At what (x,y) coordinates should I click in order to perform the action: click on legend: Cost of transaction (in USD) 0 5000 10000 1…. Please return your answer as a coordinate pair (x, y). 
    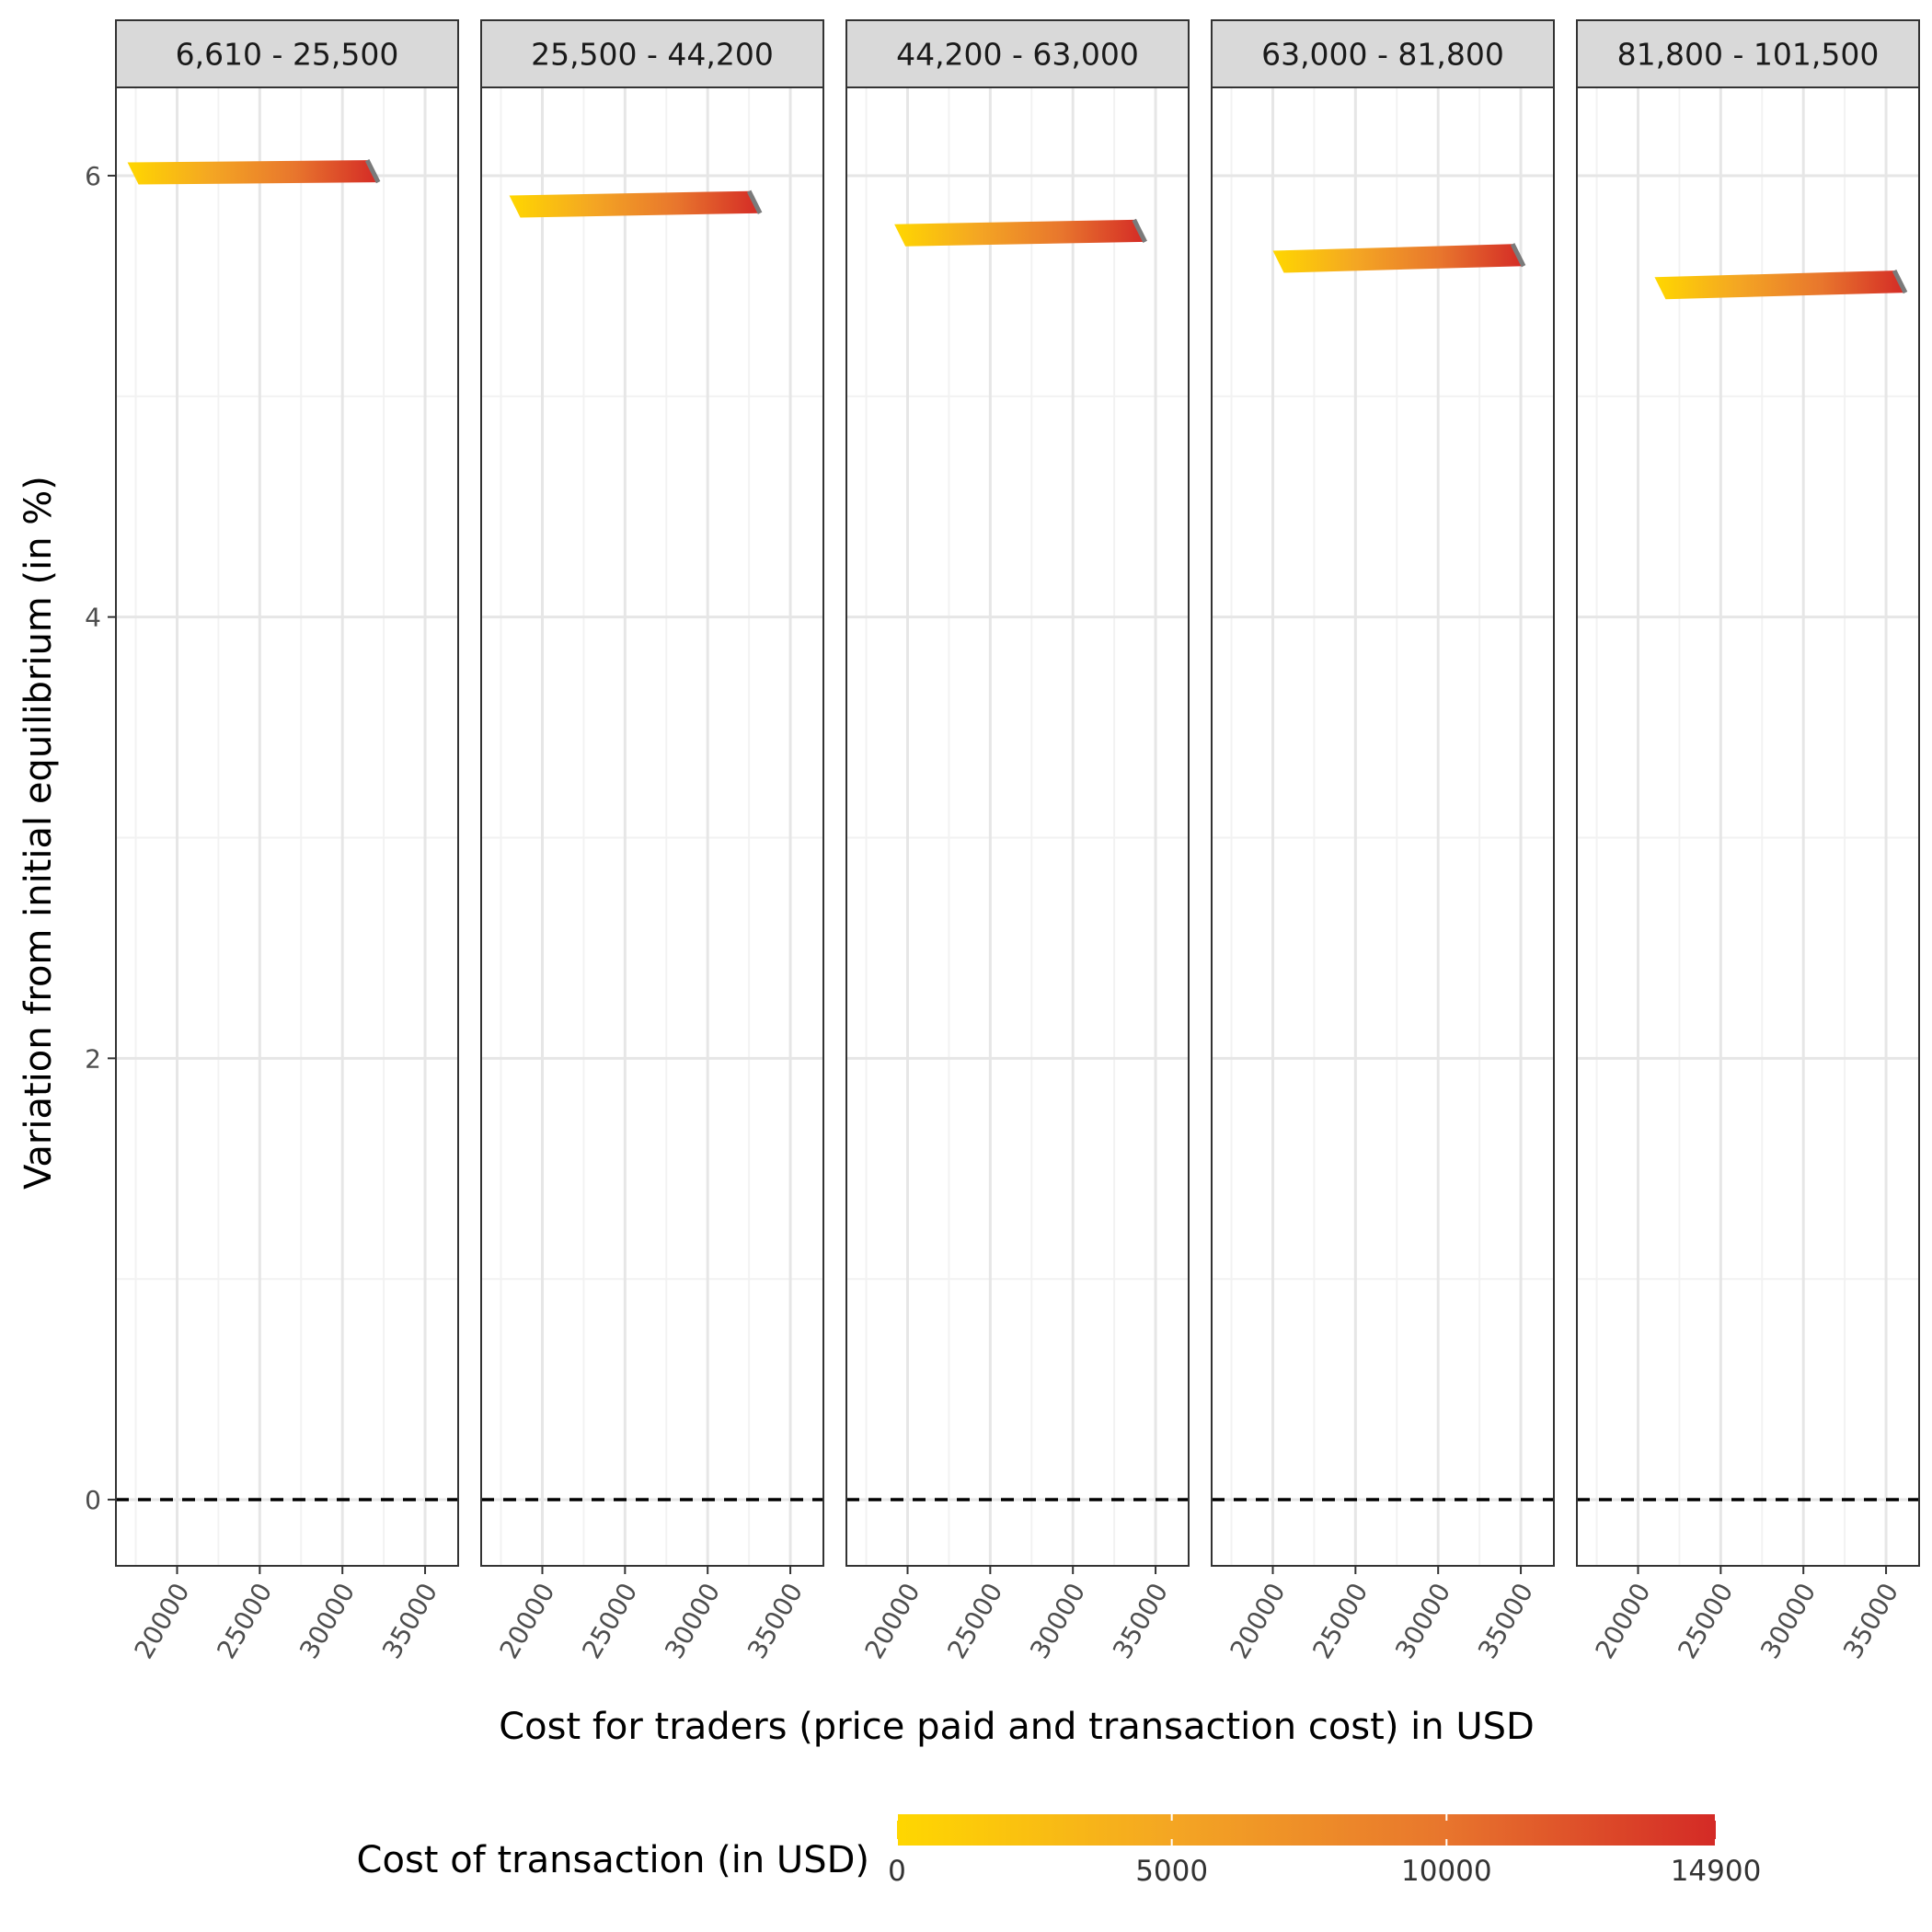
    Looking at the image, I should click on (1059, 1851).